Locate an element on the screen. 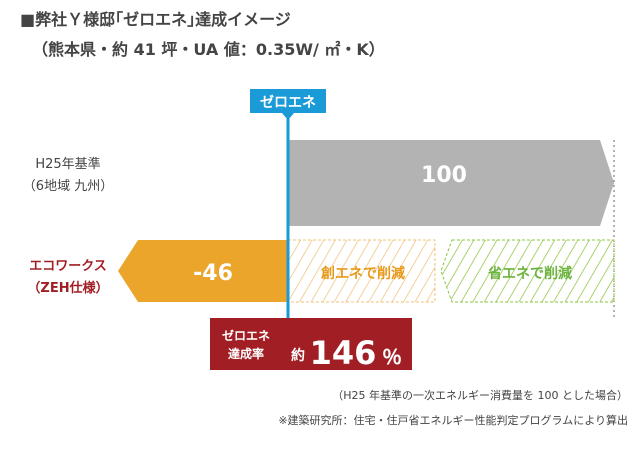 This screenshot has height=468, width=640. bar-h25-value-label: 100 is located at coordinates (444, 175).